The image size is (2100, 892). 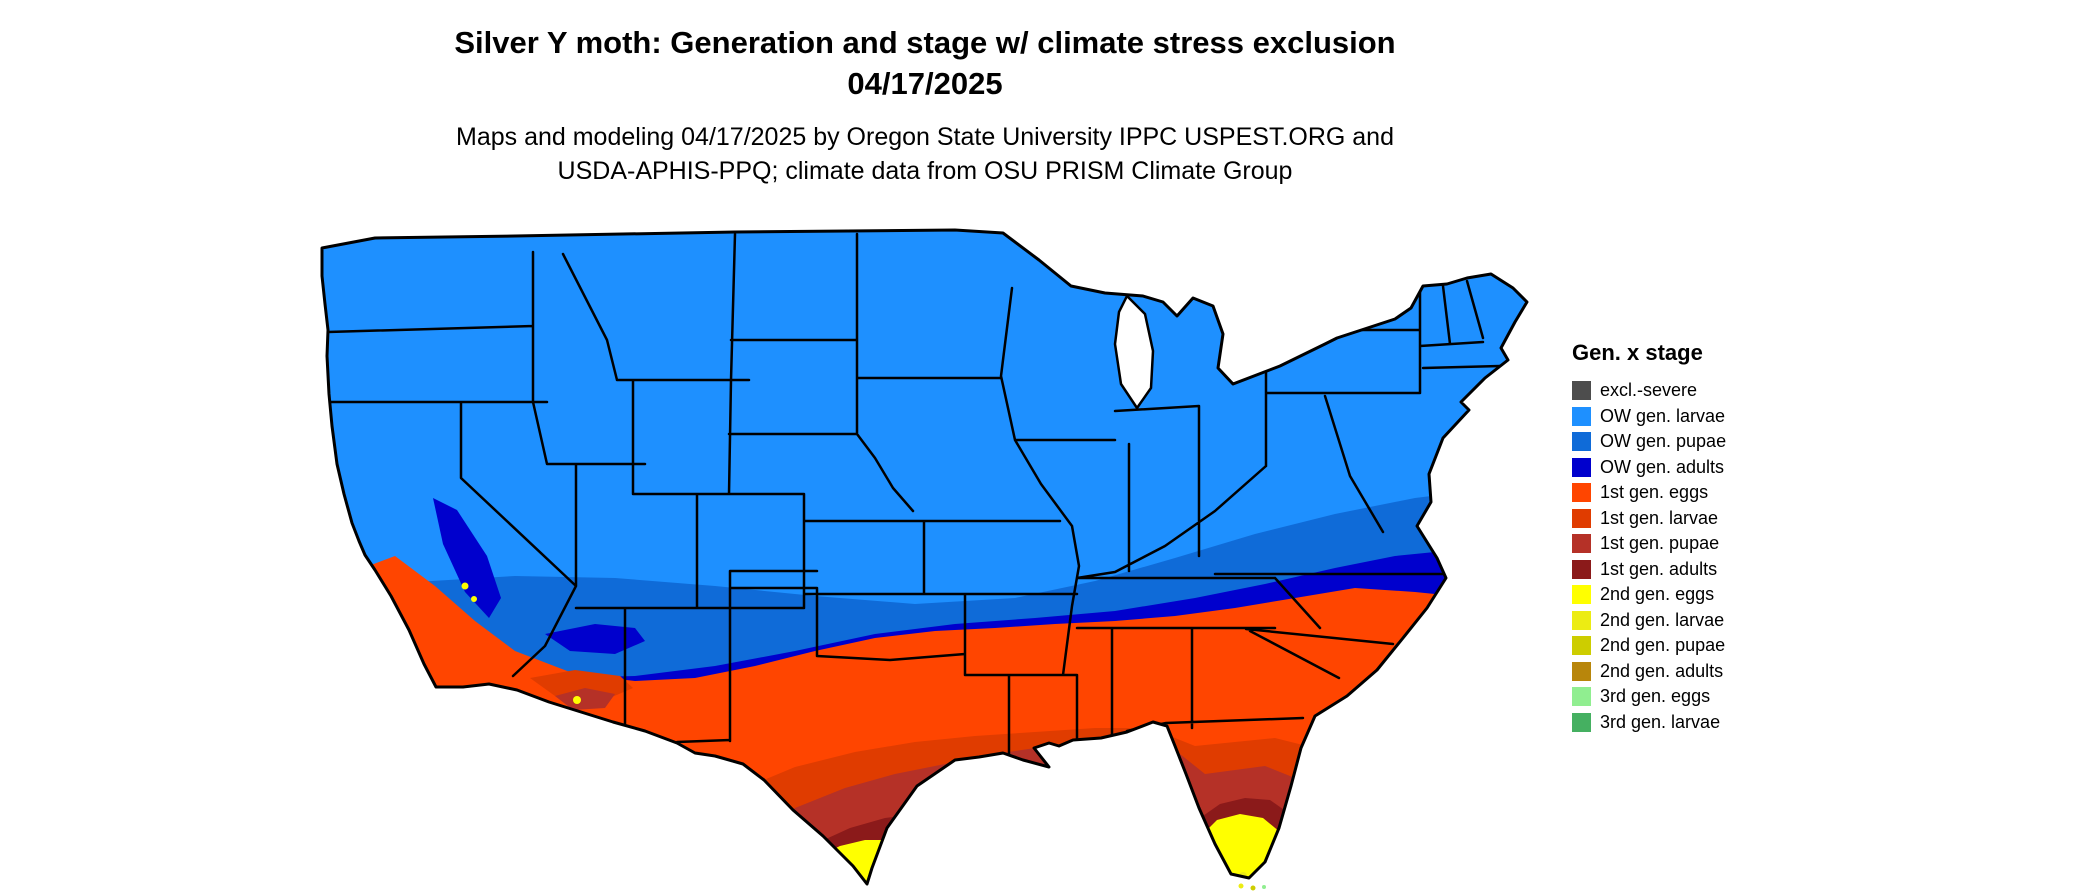 I want to click on legend-title: Gen. x stage, so click(x=1637, y=352).